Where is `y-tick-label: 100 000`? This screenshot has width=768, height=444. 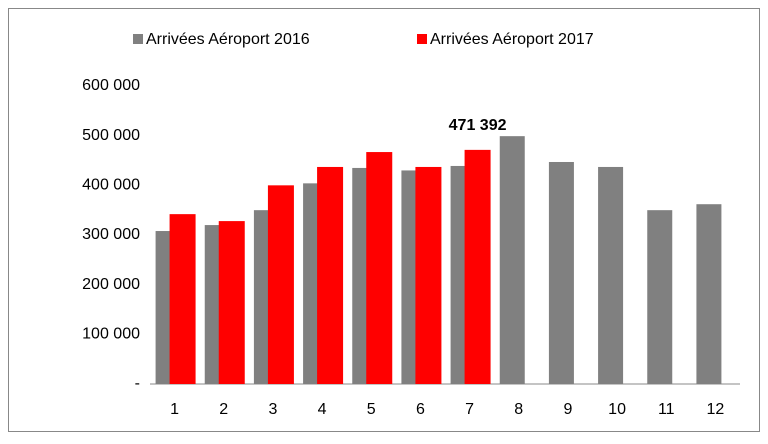
y-tick-label: 100 000 is located at coordinates (111, 334).